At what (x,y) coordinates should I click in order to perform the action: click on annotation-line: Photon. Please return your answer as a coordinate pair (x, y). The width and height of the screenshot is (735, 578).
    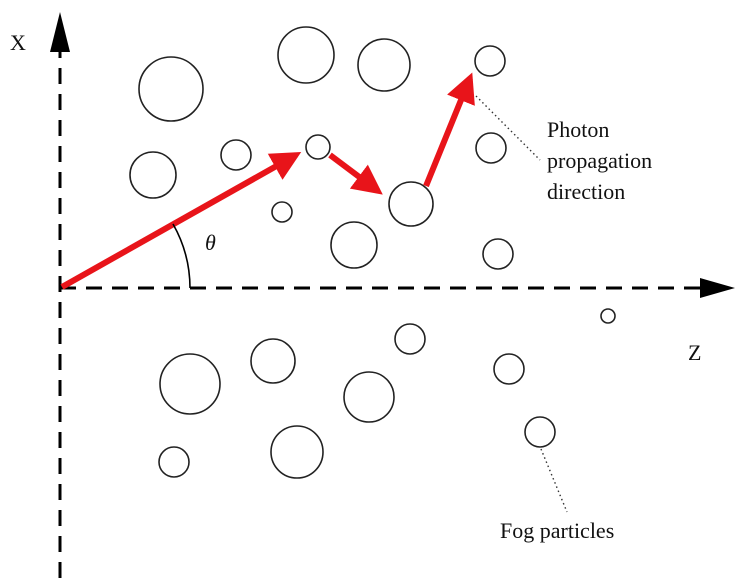
    Looking at the image, I should click on (578, 129).